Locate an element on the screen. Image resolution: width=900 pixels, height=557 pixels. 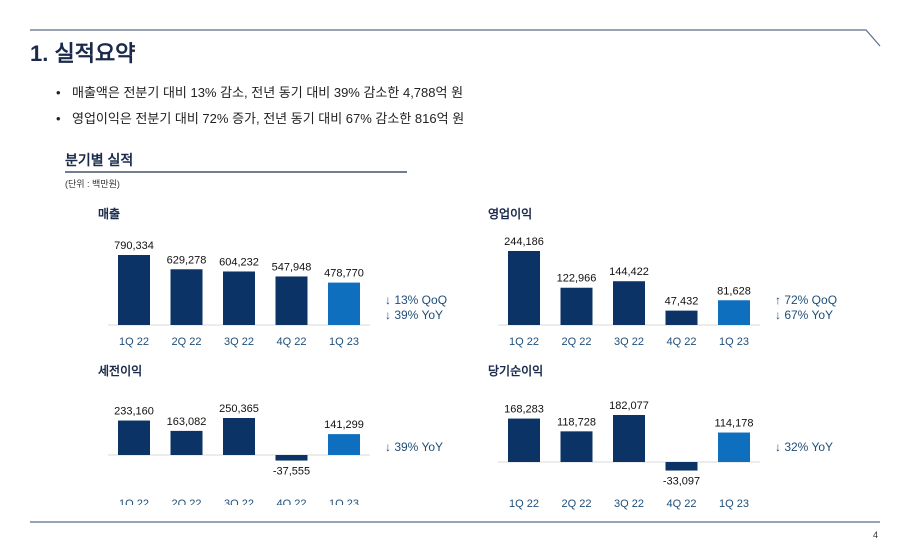
data-label: 182,077 is located at coordinates (629, 406).